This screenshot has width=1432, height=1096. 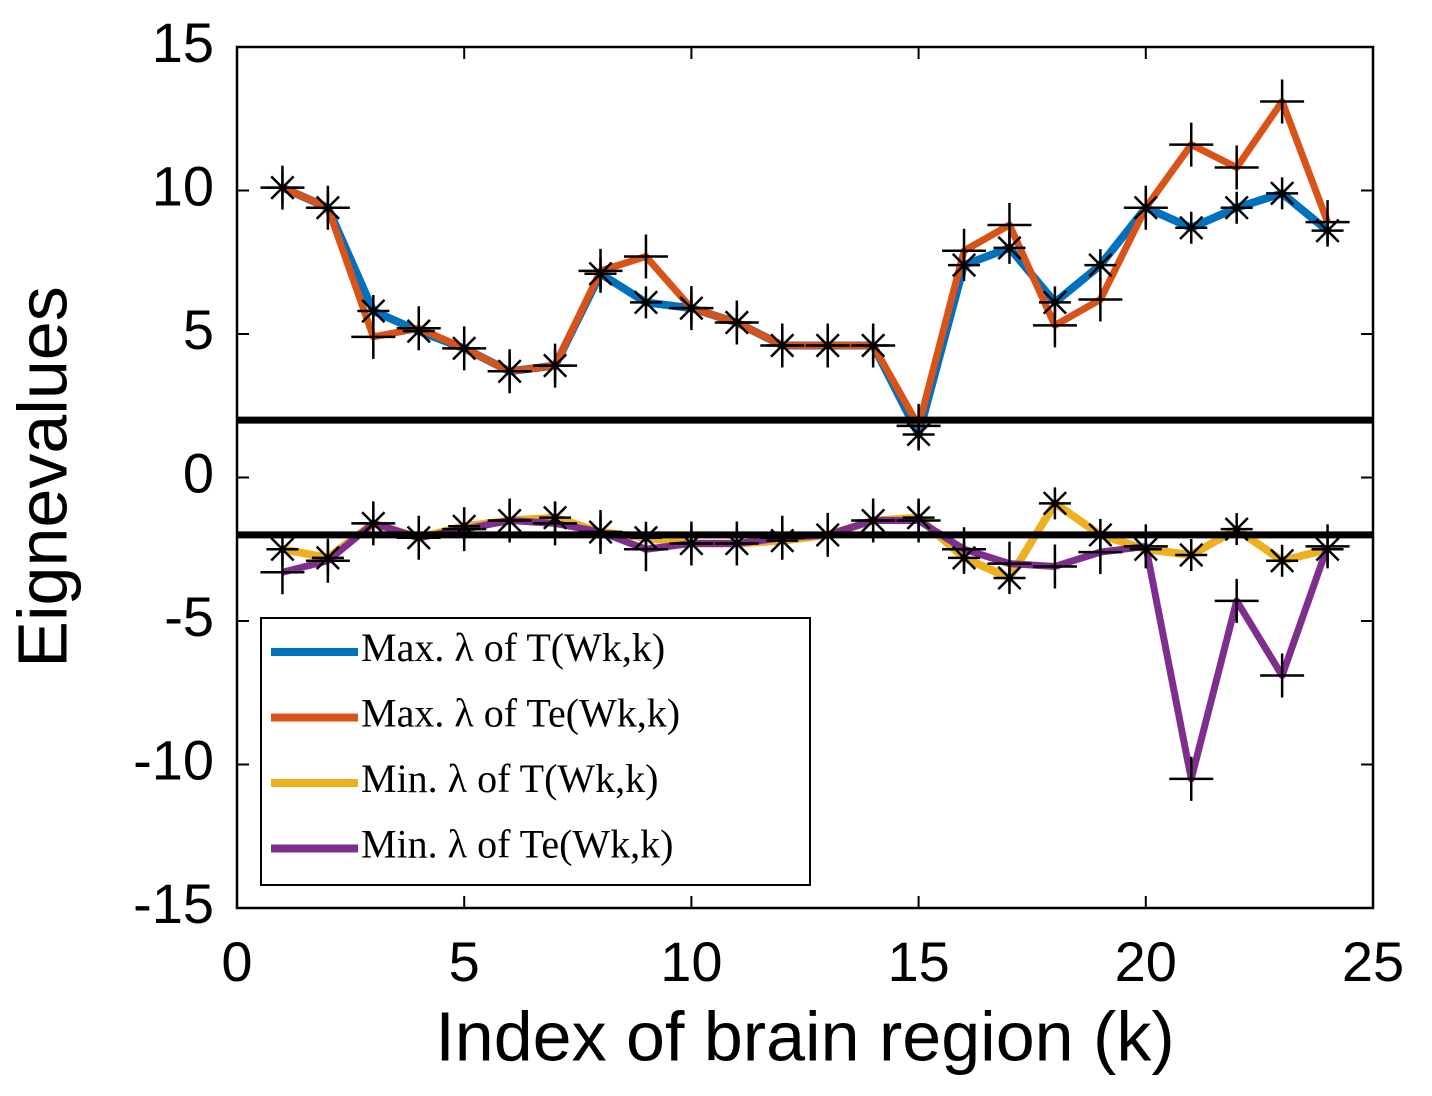 What do you see at coordinates (464, 961) in the screenshot?
I see `x-tick-label: 5` at bounding box center [464, 961].